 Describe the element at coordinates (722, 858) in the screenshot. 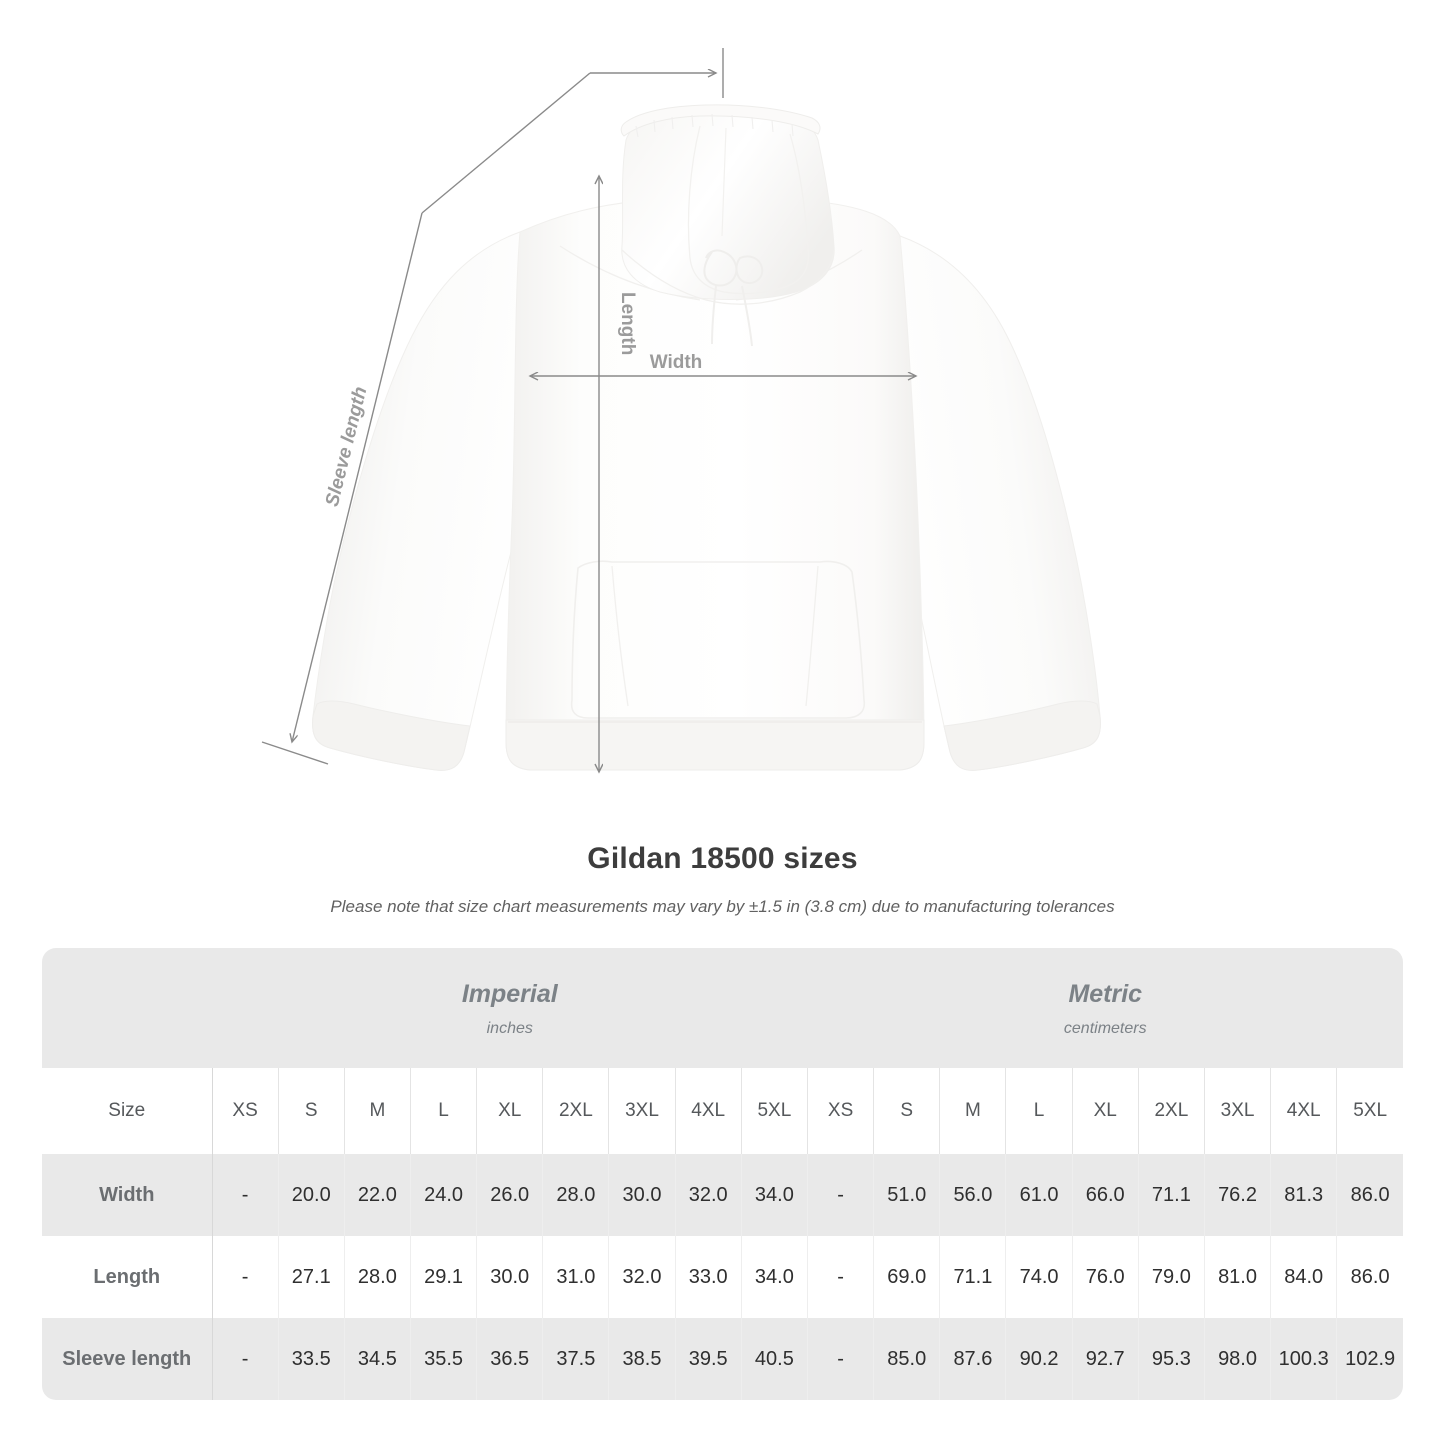

I see `page-title: Gildan 18500 sizes` at that location.